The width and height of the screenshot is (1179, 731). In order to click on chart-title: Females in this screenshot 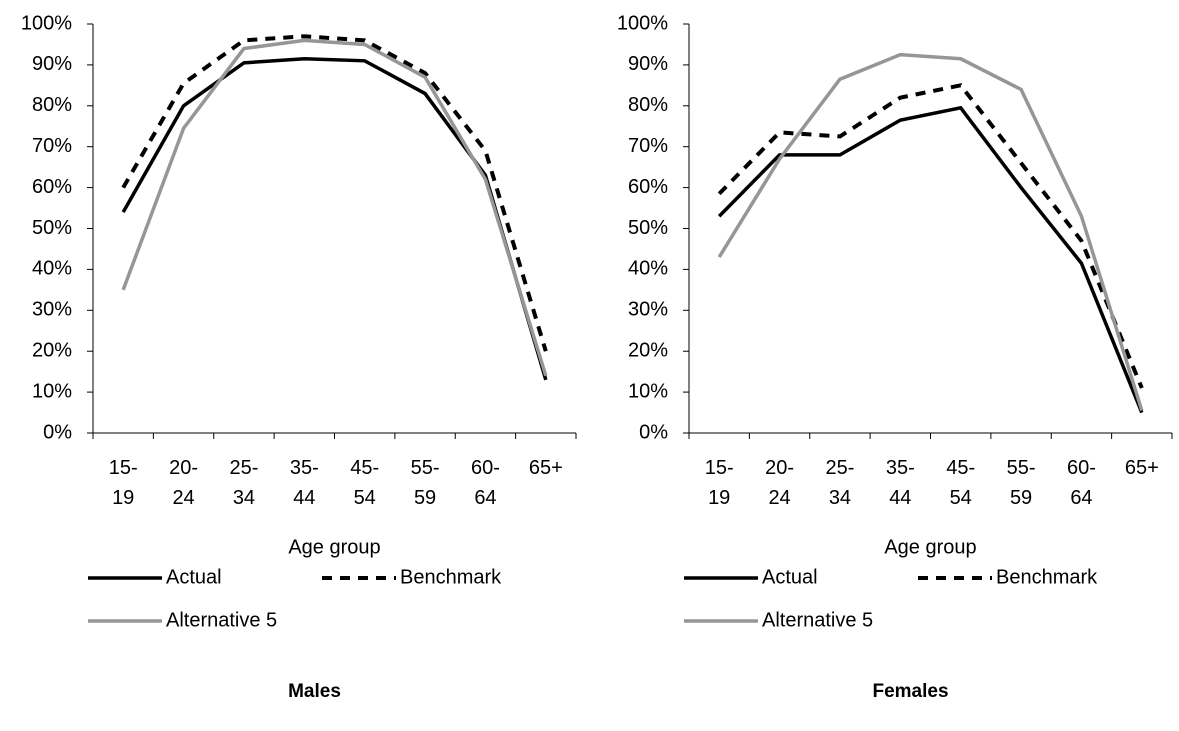, I will do `click(910, 691)`.